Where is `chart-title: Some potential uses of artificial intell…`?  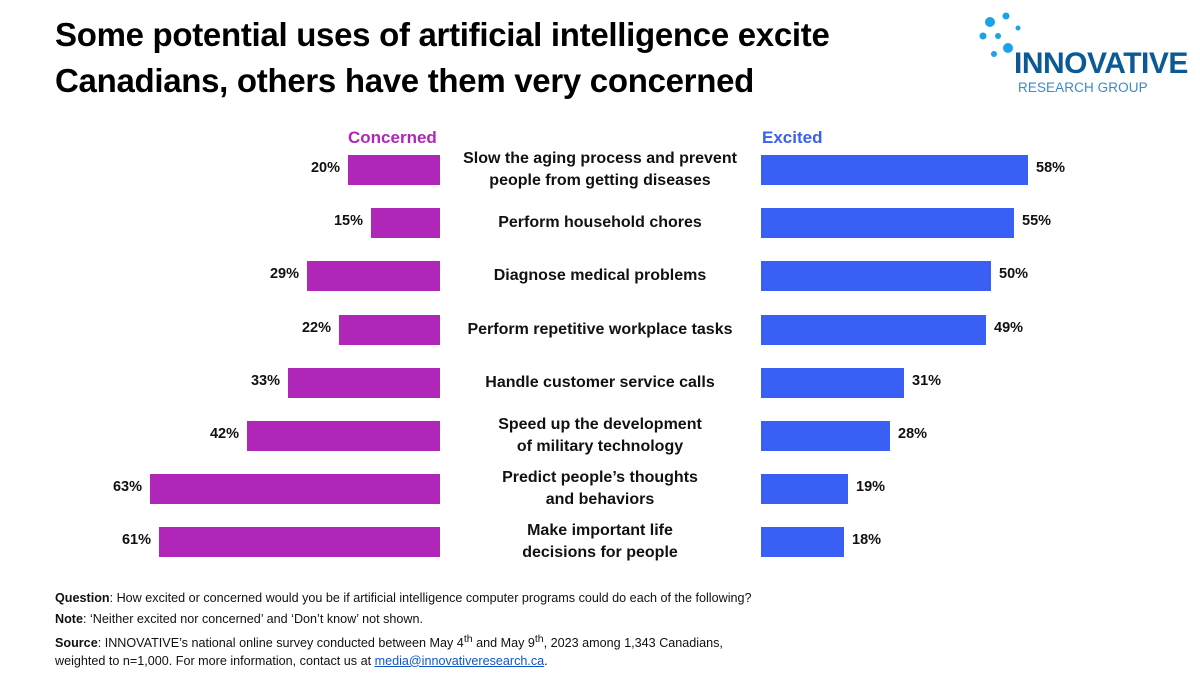 chart-title: Some potential uses of artificial intell… is located at coordinates (495, 58).